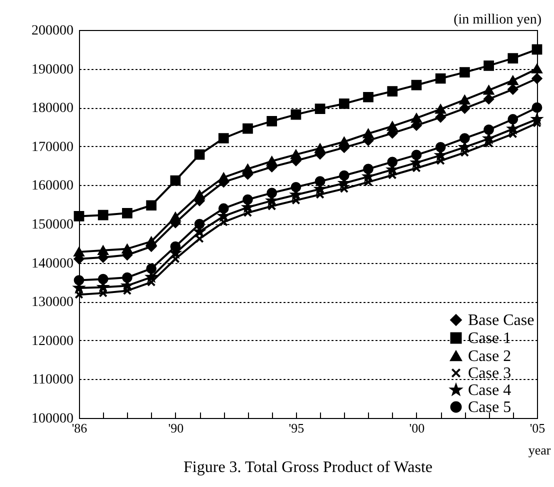 The height and width of the screenshot is (487, 554). Describe the element at coordinates (53, 70) in the screenshot. I see `y-tick-label: 190000` at that location.